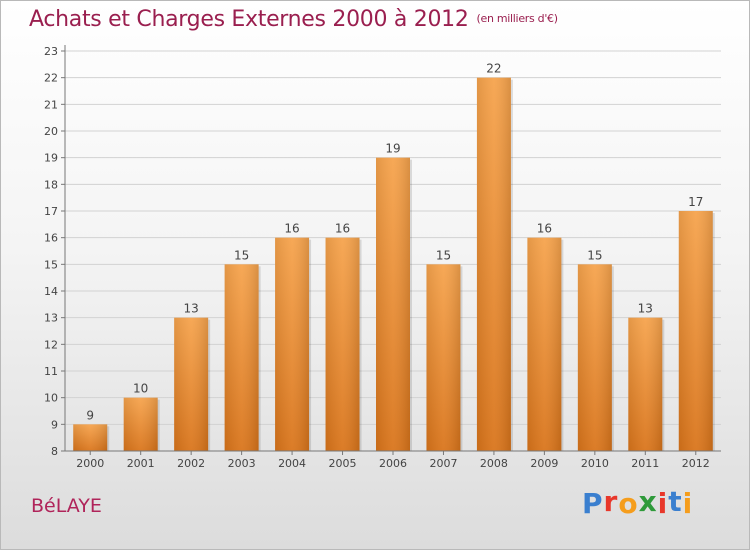 The width and height of the screenshot is (750, 550). Describe the element at coordinates (675, 501) in the screenshot. I see `logo-letter: t` at that location.